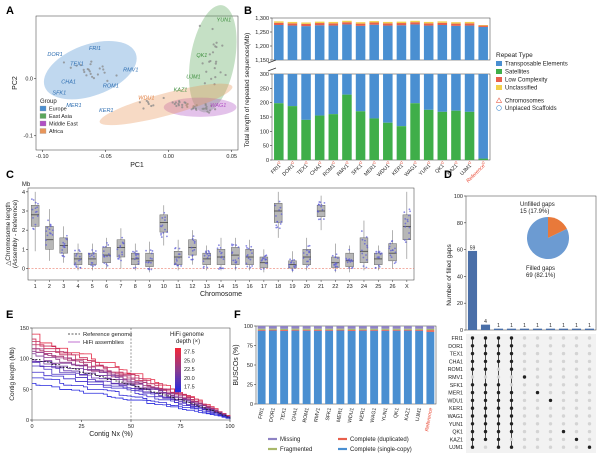 Image resolution: width=600 pixels, height=460 pixels. I want to click on d-bar-value-4: 1, so click(524, 326).